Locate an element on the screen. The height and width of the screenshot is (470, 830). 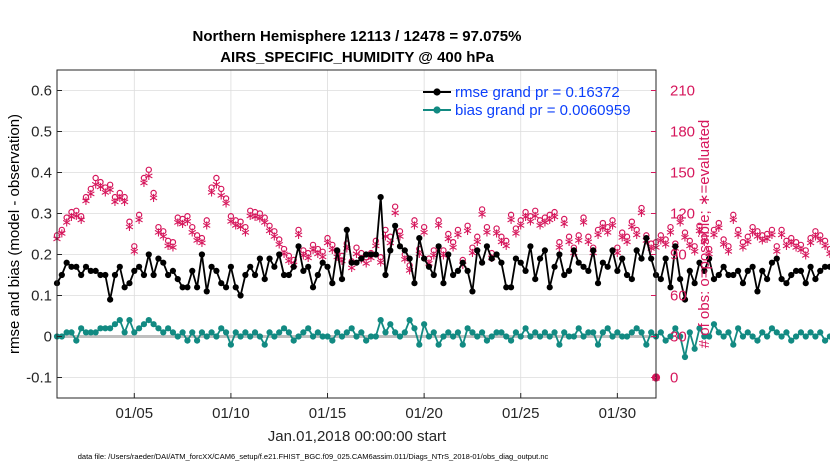
chart-title-line2: AIRS_SPECIFIC_HUMIDITY @ 400 hPa is located at coordinates (357, 57).